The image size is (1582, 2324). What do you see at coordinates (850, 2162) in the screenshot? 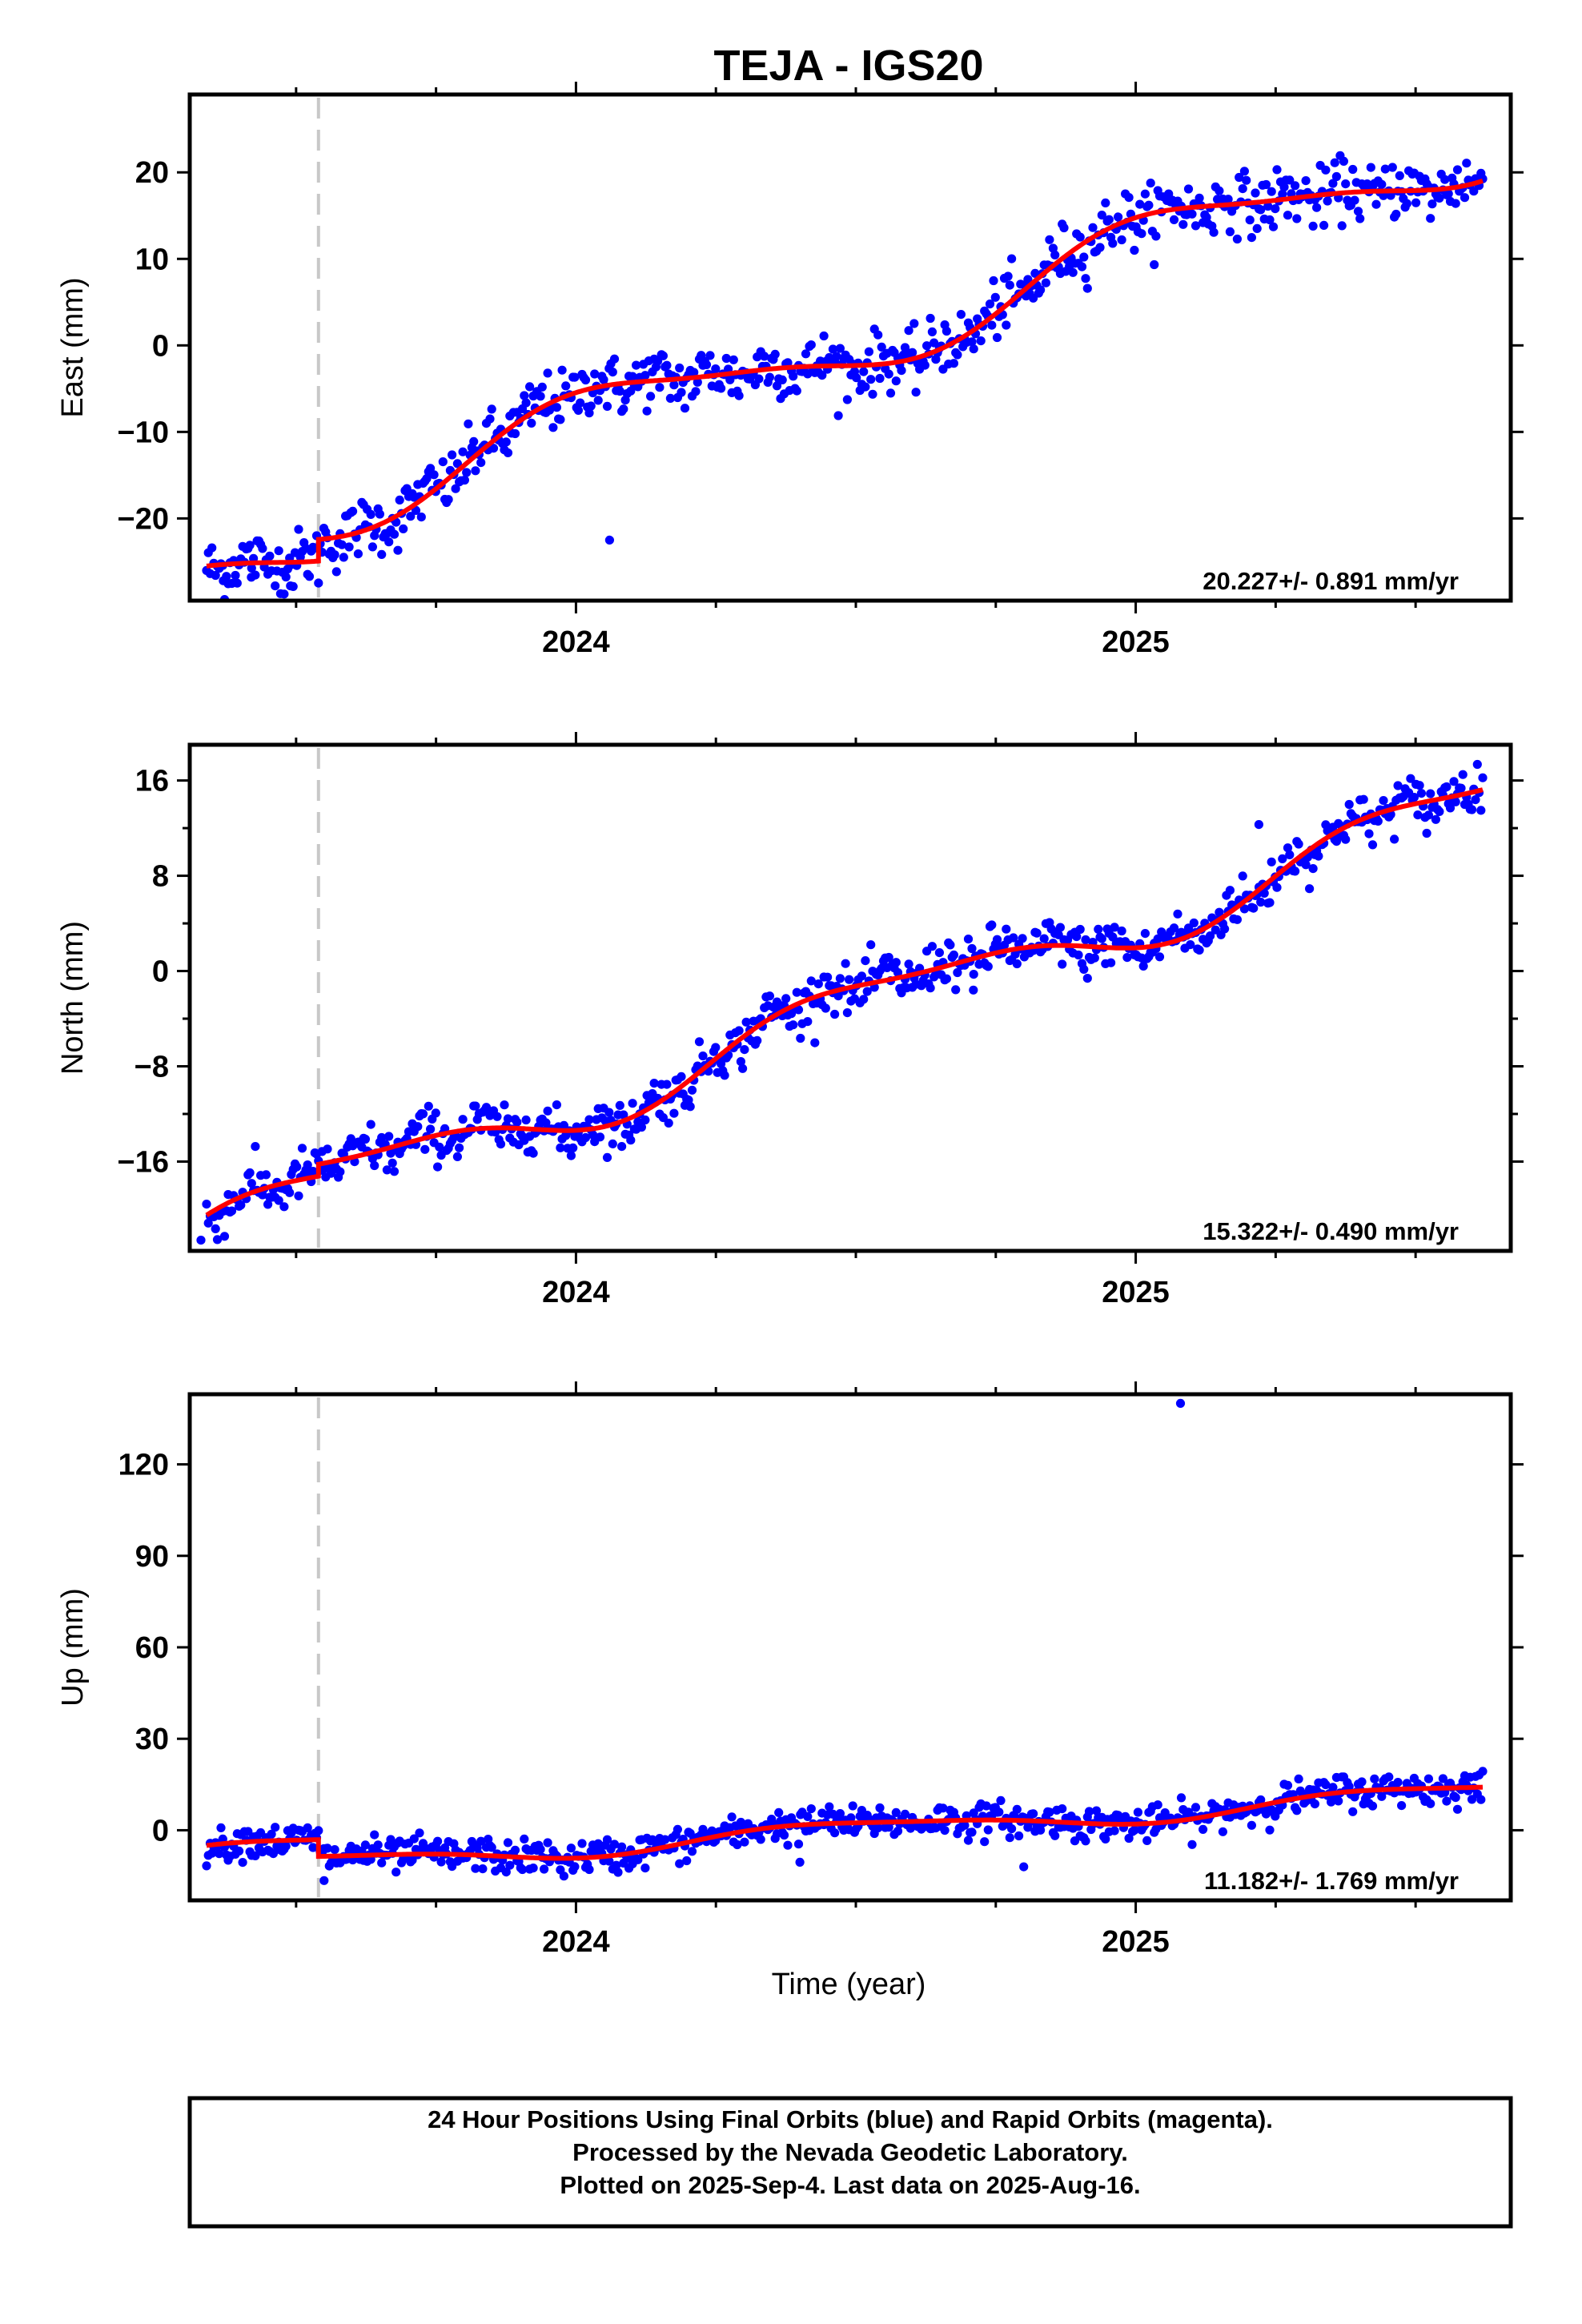
I see `footer-box` at bounding box center [850, 2162].